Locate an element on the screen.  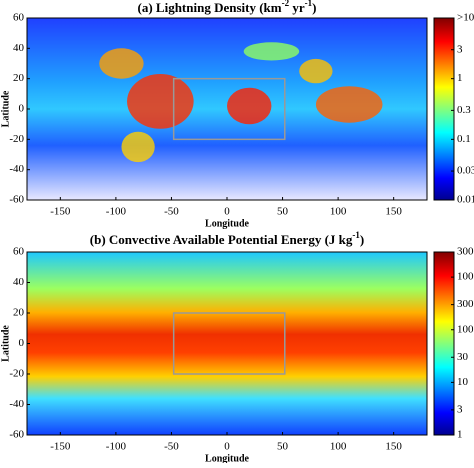
colorbar-tick-label: 0.1 is located at coordinates (464, 139).